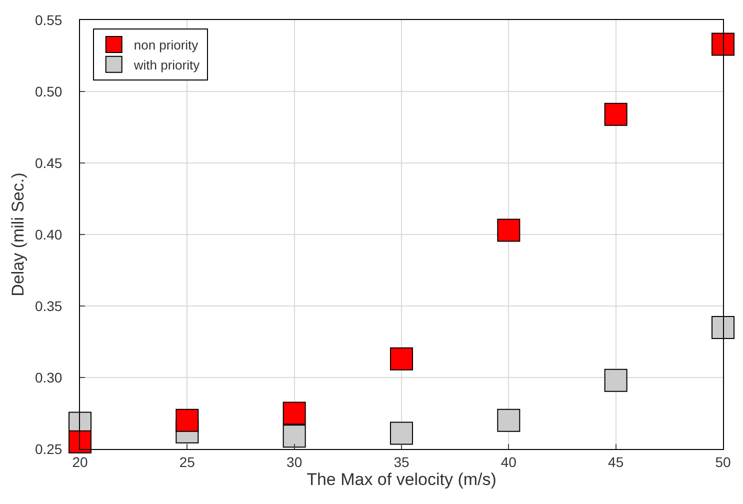 This screenshot has width=743, height=504. Describe the element at coordinates (48, 377) in the screenshot. I see `y-tick-label: 0.30` at that location.